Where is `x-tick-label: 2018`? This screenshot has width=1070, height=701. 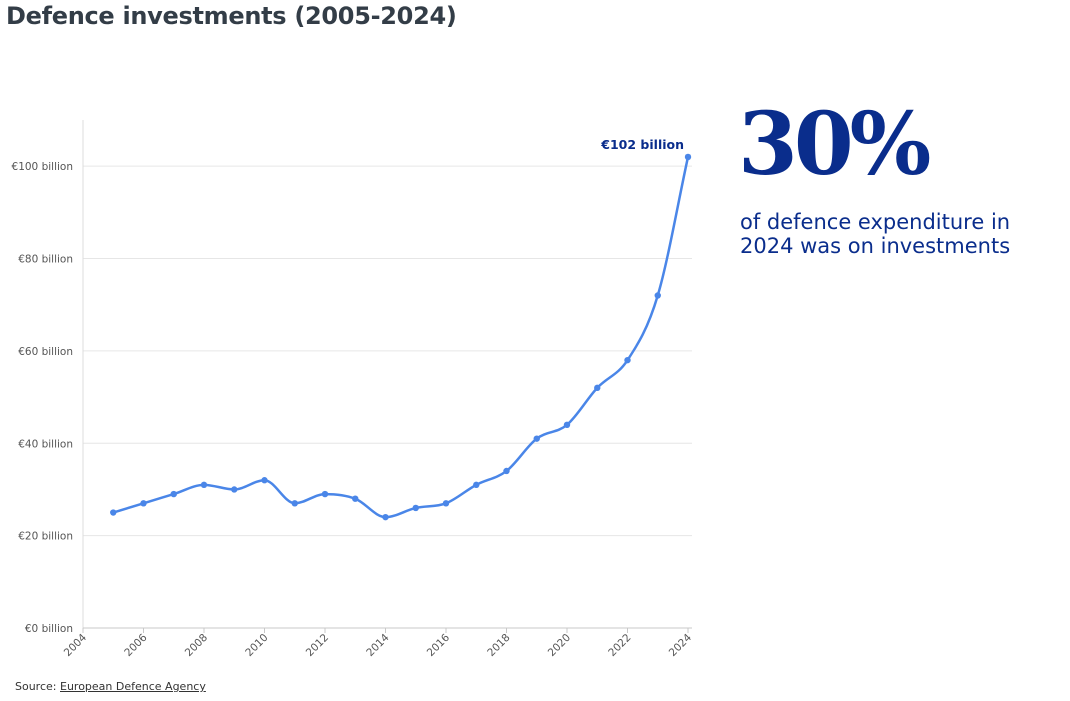
x-tick-label: 2018 is located at coordinates (498, 645).